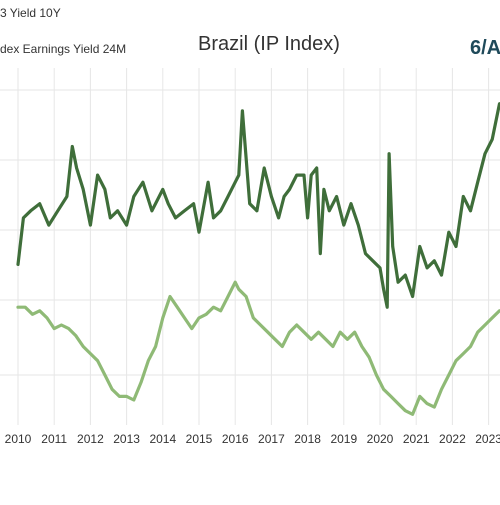  I want to click on x-tick-label-2017: 2017, so click(271, 439).